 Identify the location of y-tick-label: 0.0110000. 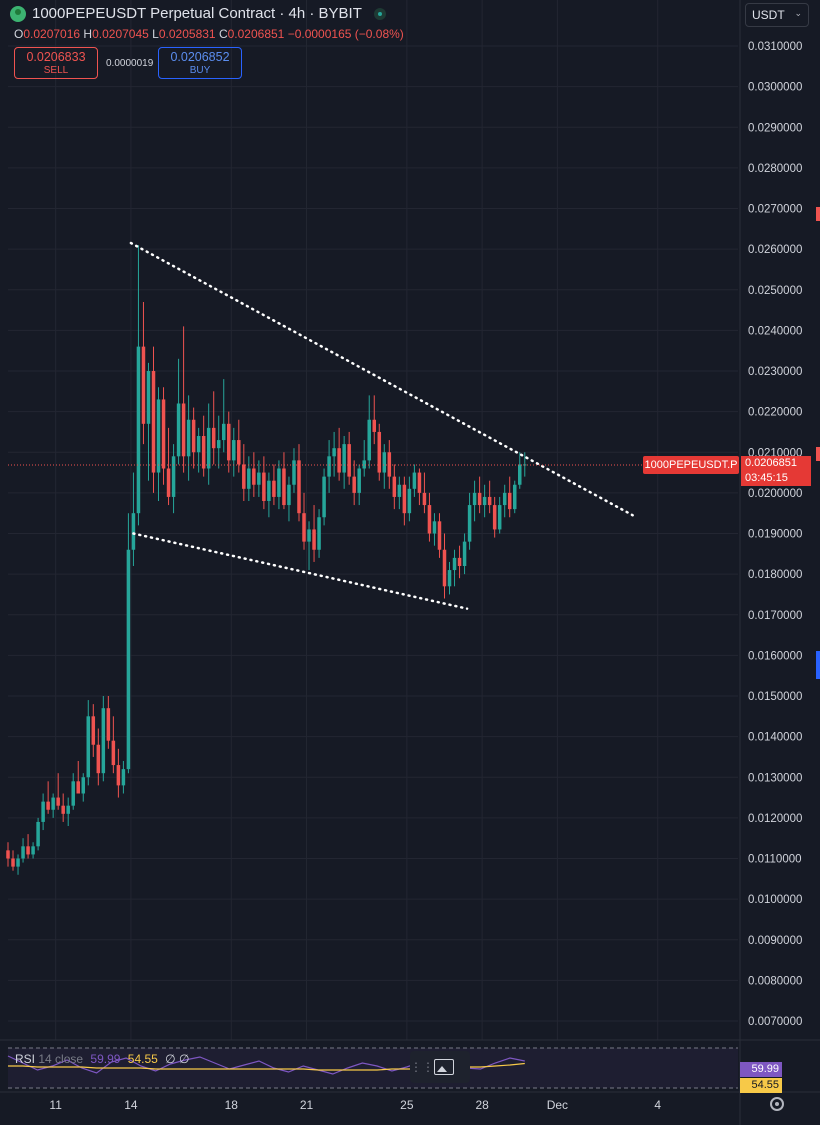
(775, 860).